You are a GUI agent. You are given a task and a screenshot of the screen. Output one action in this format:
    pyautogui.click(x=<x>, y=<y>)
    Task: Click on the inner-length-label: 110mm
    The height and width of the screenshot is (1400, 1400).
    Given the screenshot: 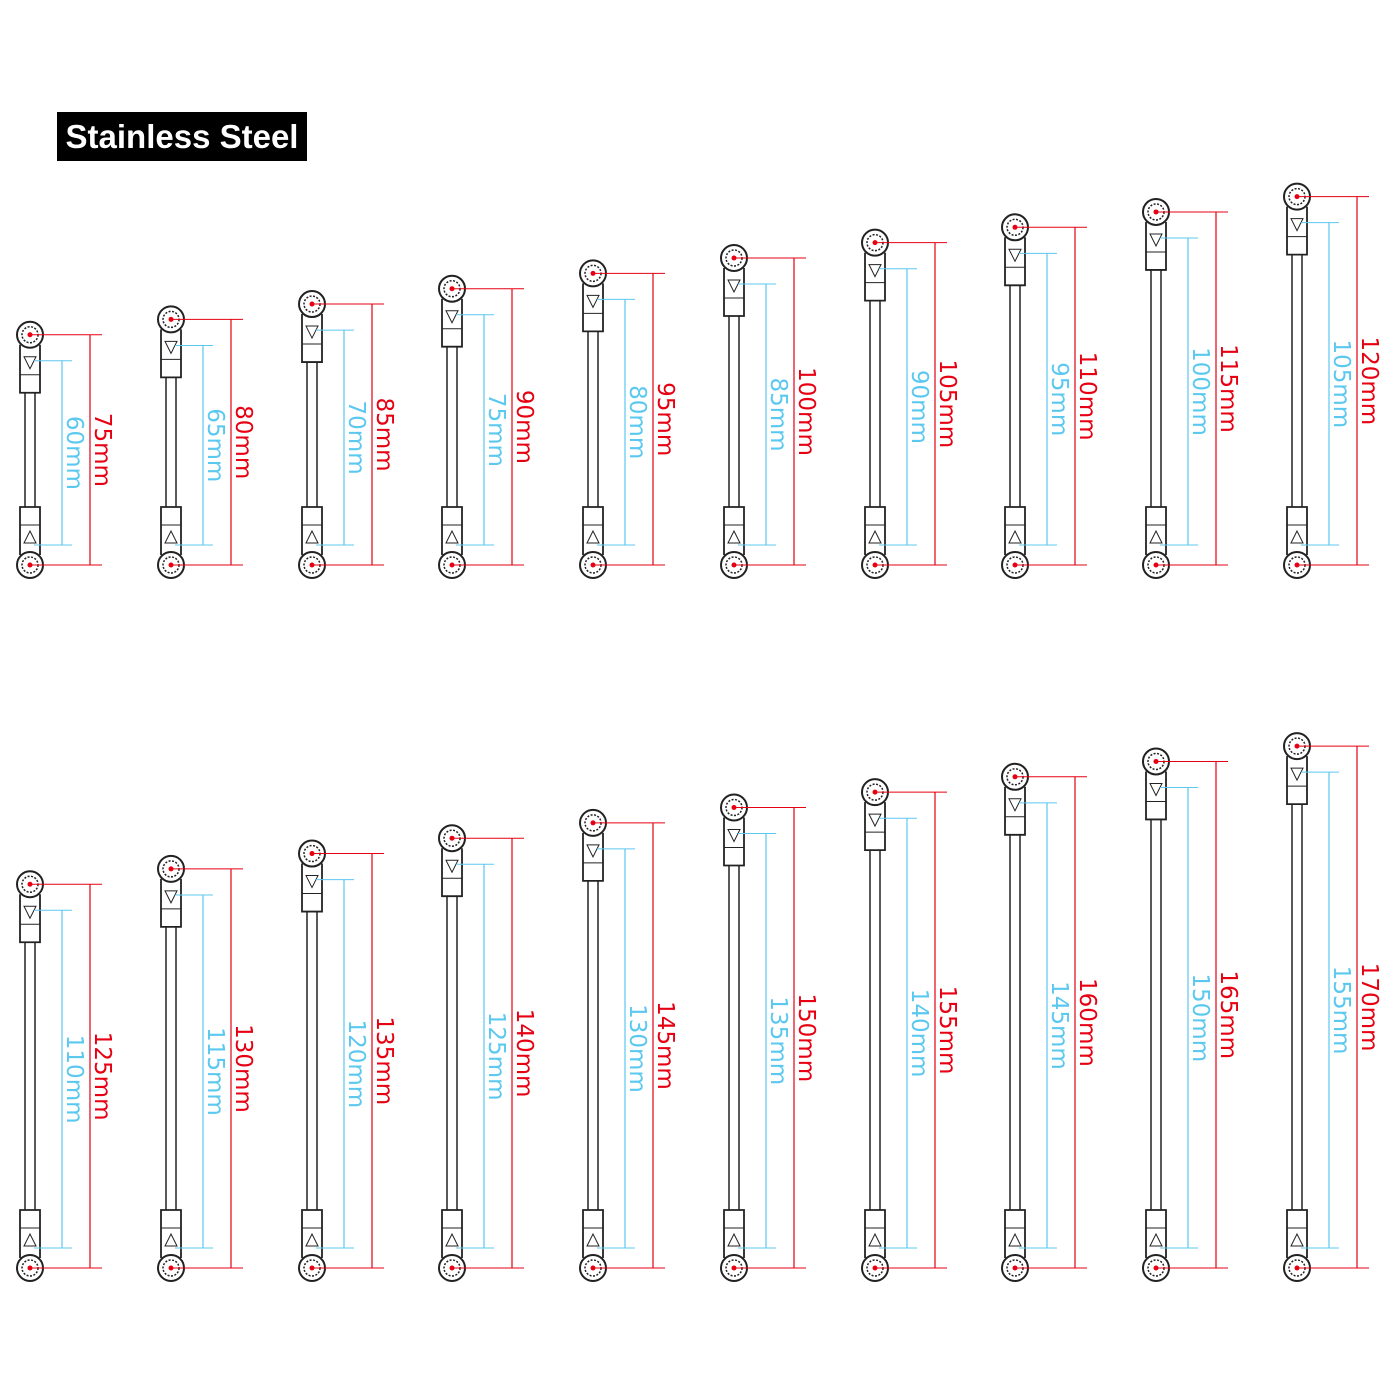 What is the action you would take?
    pyautogui.click(x=74, y=1079)
    